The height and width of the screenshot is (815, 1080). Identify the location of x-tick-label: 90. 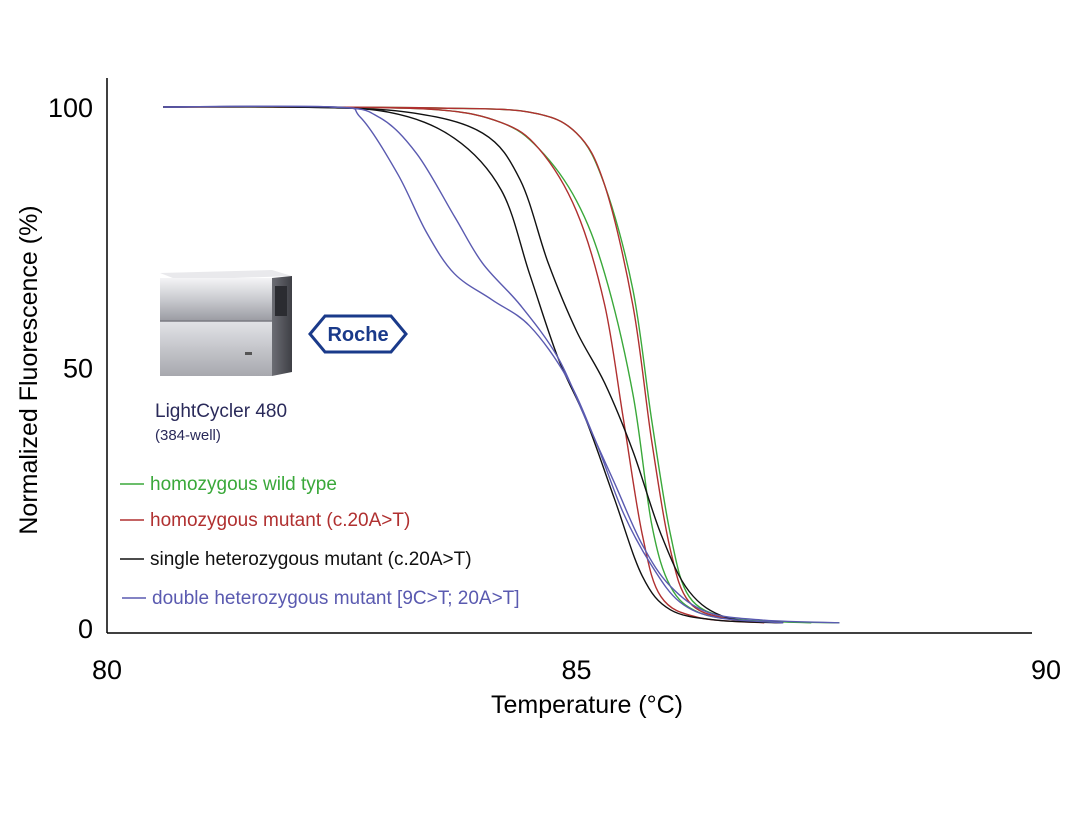
(1046, 670).